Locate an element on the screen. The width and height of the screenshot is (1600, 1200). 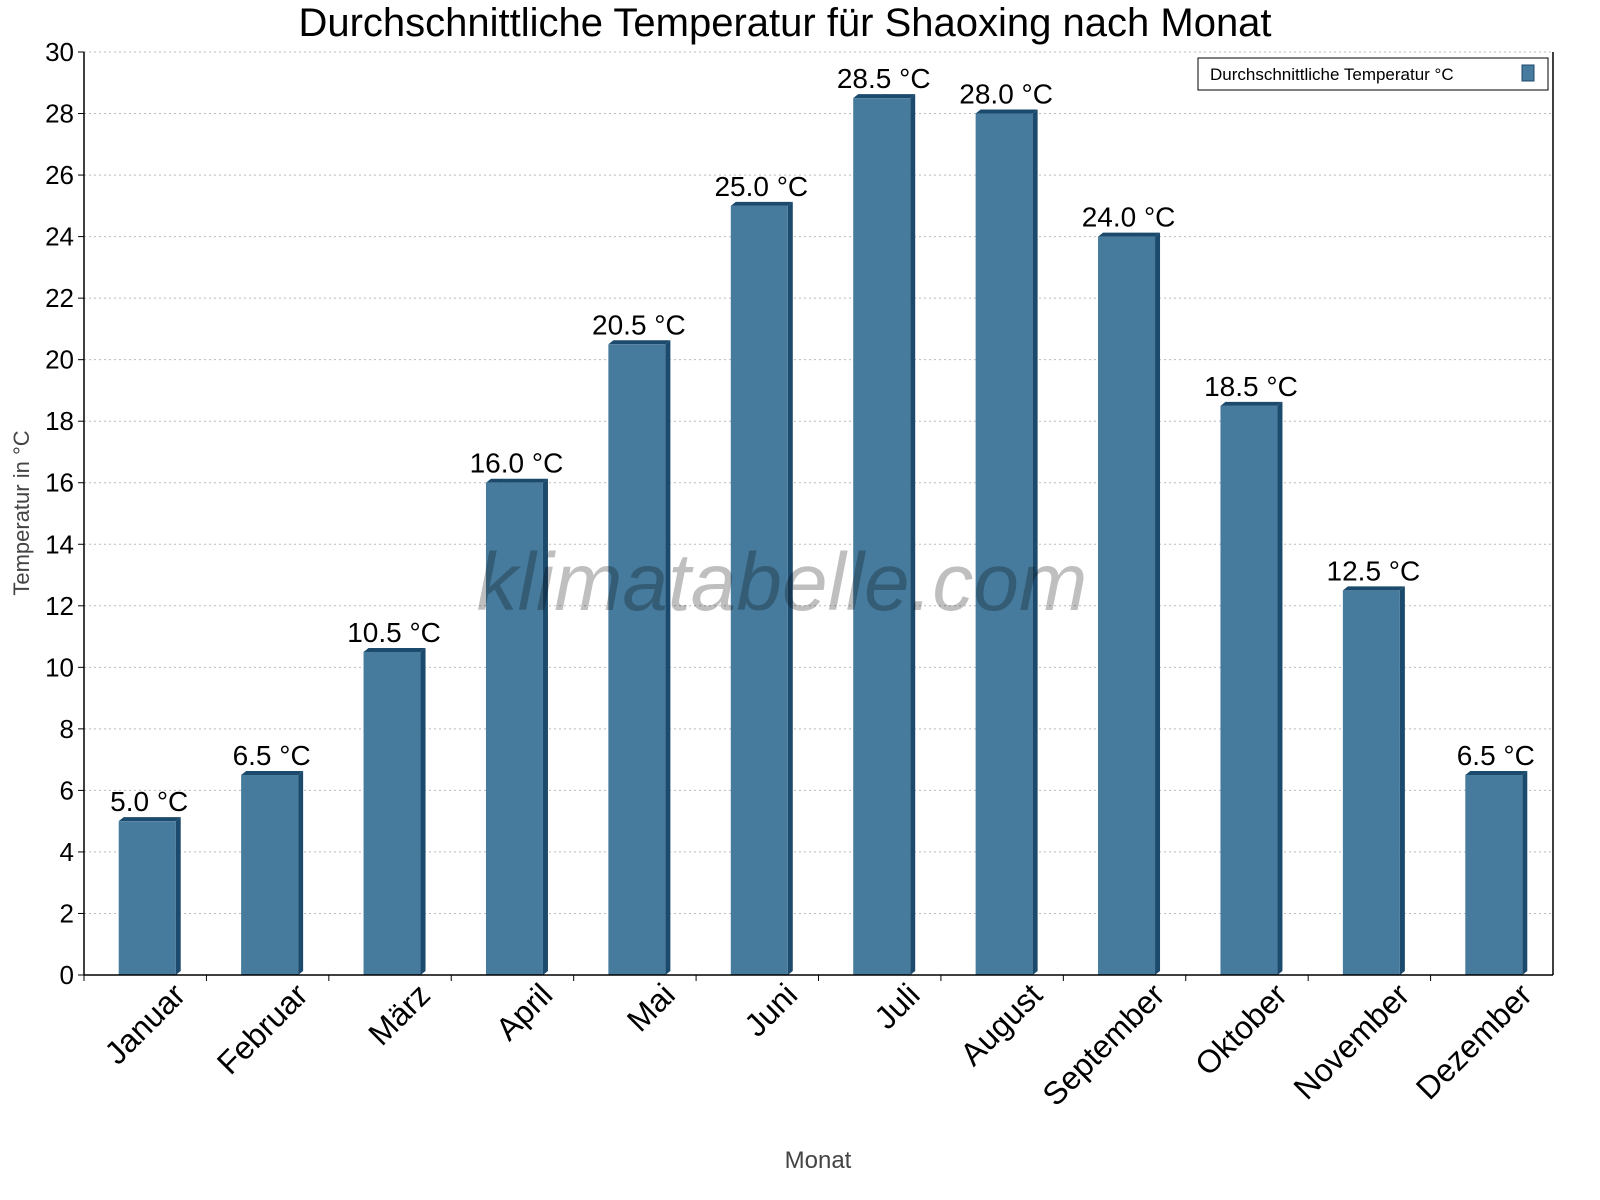
y-tick-label: 4 is located at coordinates (67, 852).